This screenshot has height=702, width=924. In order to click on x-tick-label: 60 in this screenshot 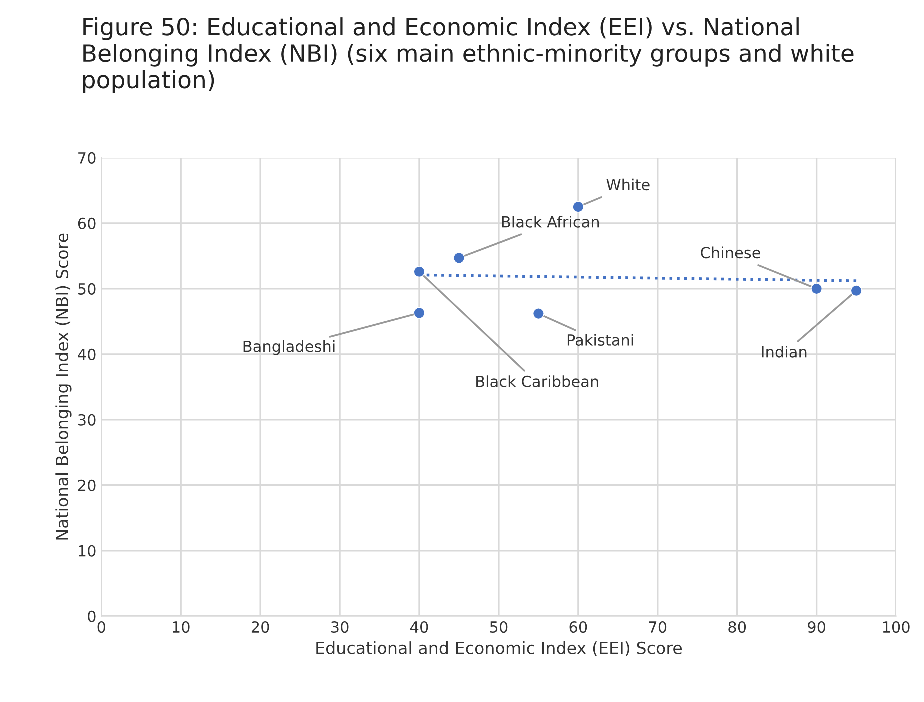, I will do `click(579, 627)`.